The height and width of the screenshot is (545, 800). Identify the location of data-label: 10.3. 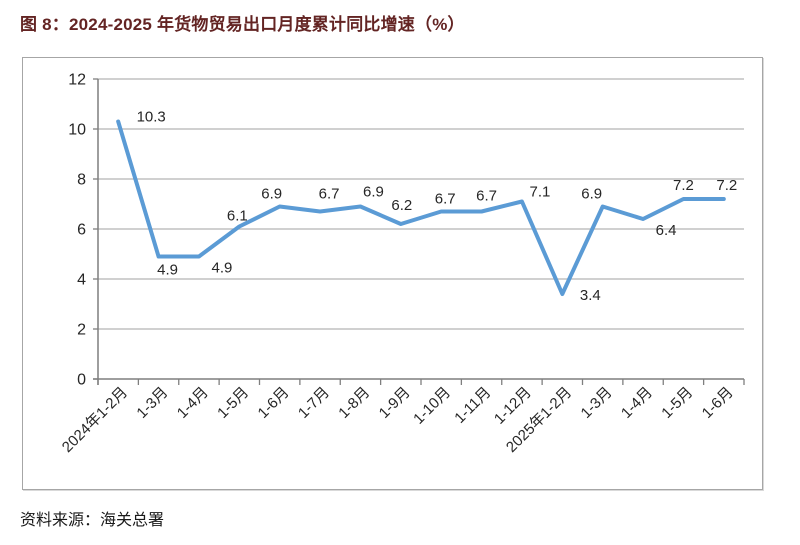
(151, 116).